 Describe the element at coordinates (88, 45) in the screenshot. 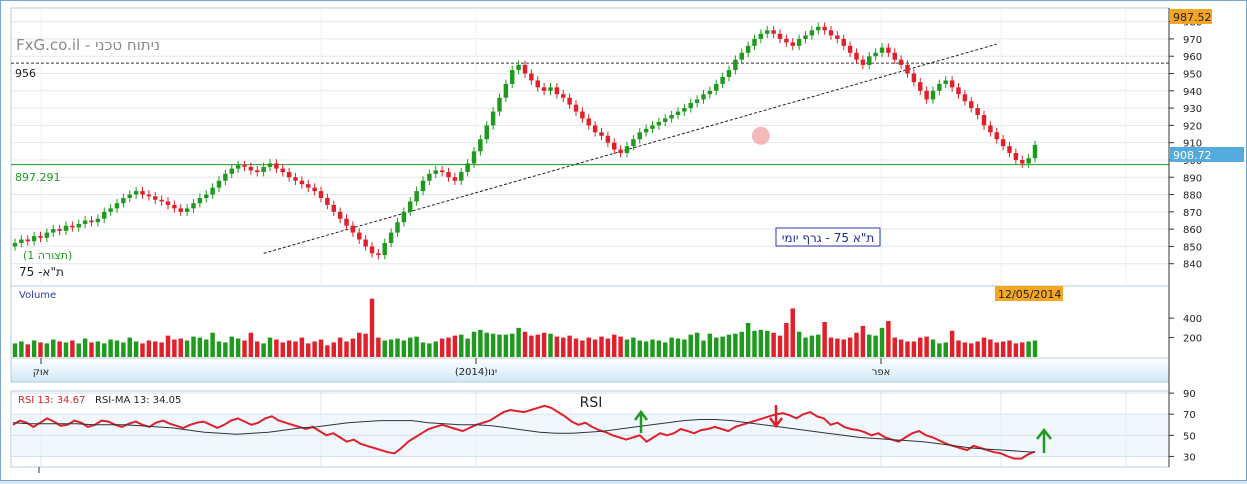

I see `watermark-text: FxG.co.il - ניתוח טכני` at that location.